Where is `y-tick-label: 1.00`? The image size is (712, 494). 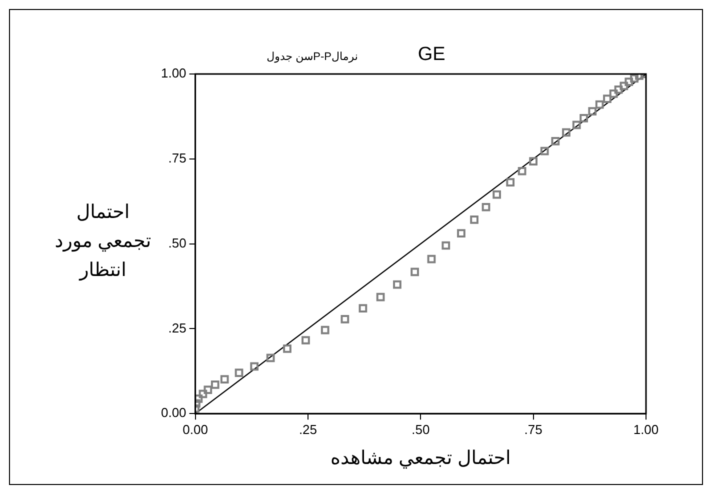
y-tick-label: 1.00 is located at coordinates (173, 73).